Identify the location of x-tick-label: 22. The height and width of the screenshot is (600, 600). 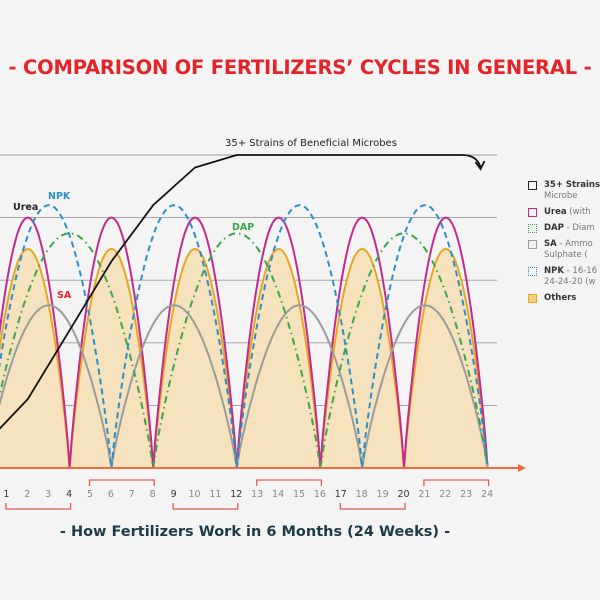
(445, 494).